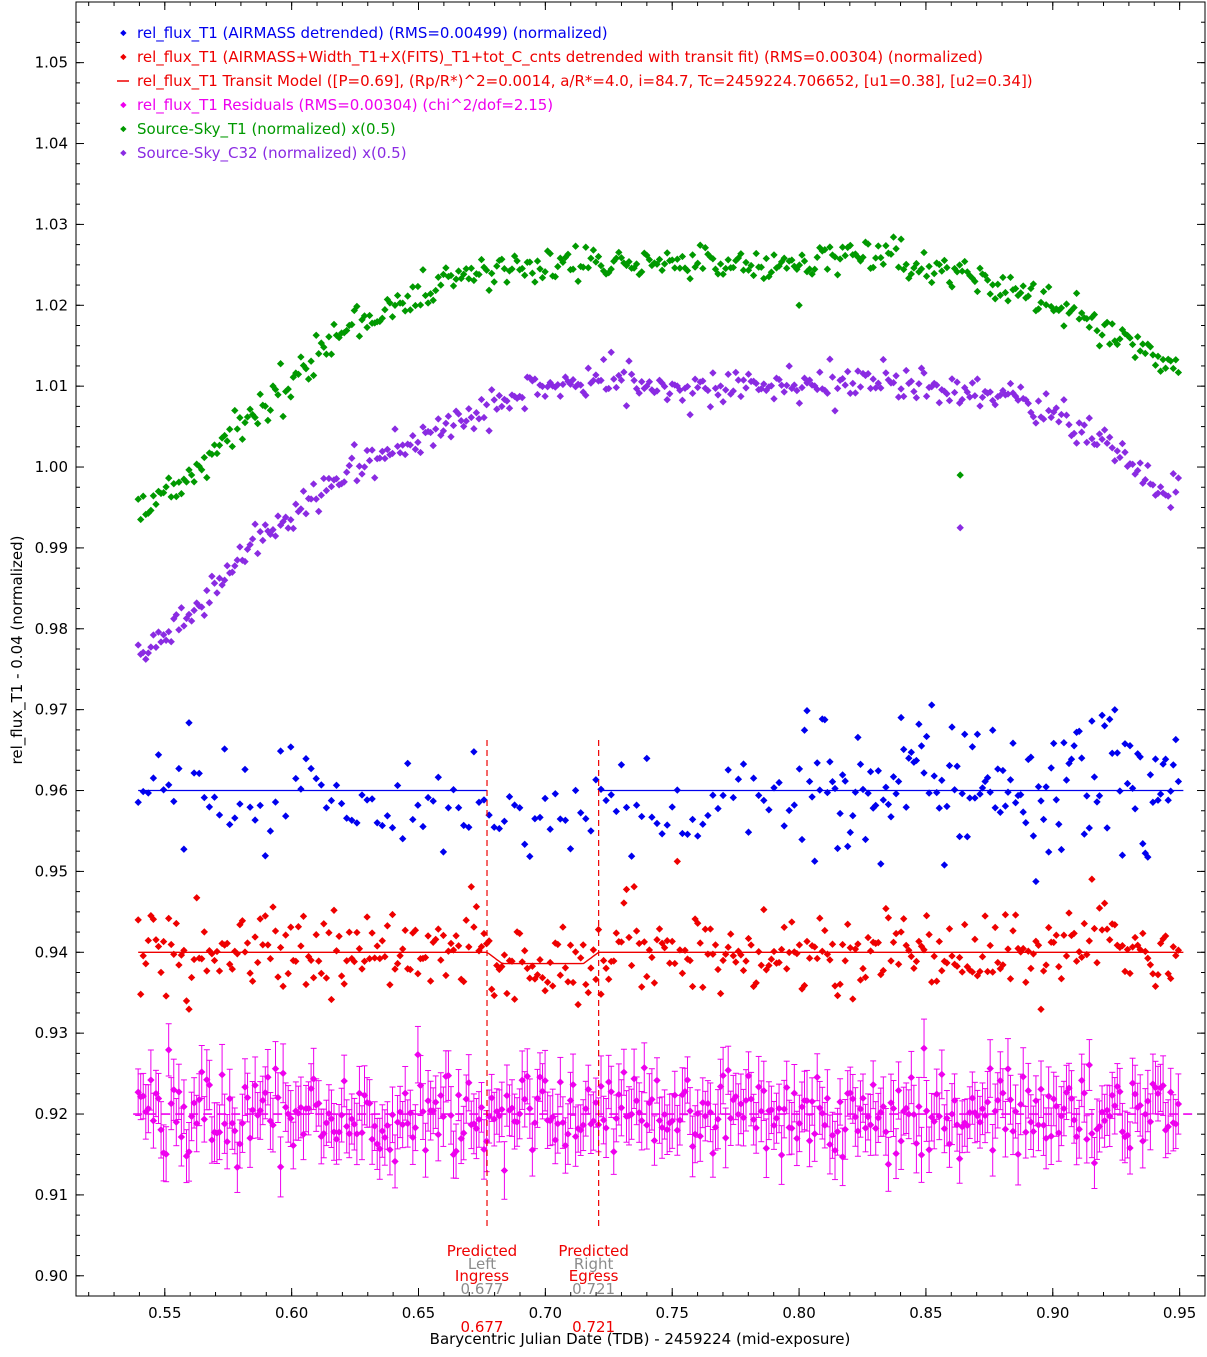 This screenshot has width=1207, height=1357. What do you see at coordinates (545, 1313) in the screenshot?
I see `x-tick-label: 0.70` at bounding box center [545, 1313].